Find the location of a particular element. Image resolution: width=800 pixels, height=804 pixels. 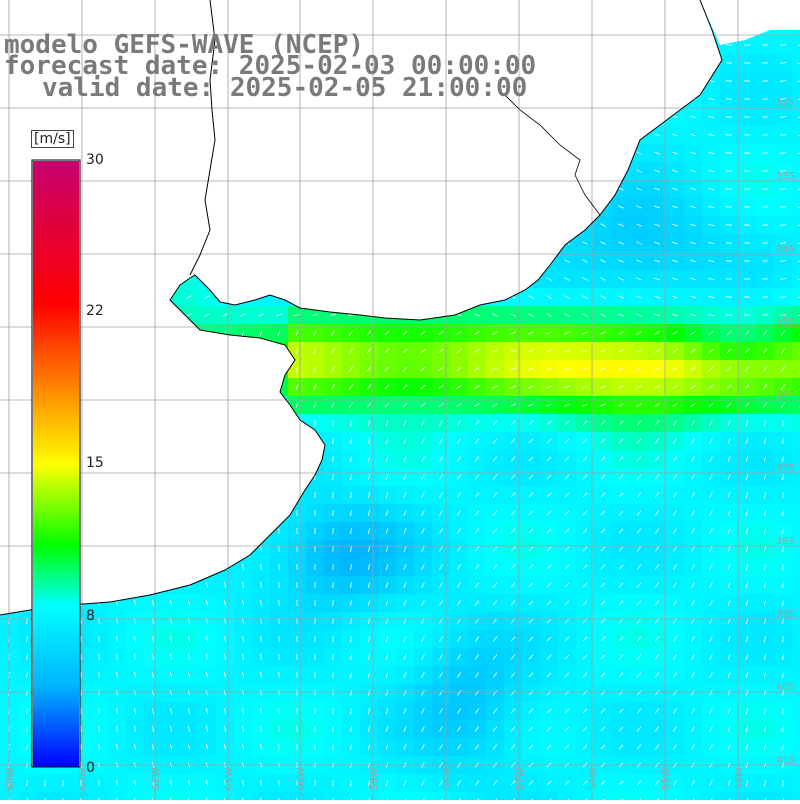

legend-tick-0: 0 is located at coordinates (90, 768).